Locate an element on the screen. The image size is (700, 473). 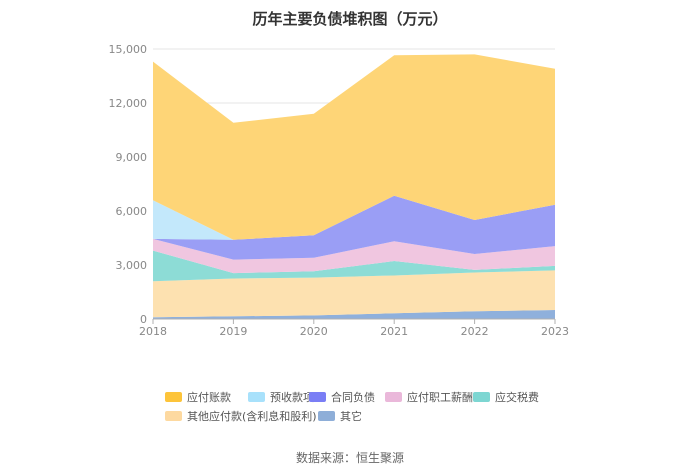
legend-label: 预收款项 is located at coordinates (292, 397).